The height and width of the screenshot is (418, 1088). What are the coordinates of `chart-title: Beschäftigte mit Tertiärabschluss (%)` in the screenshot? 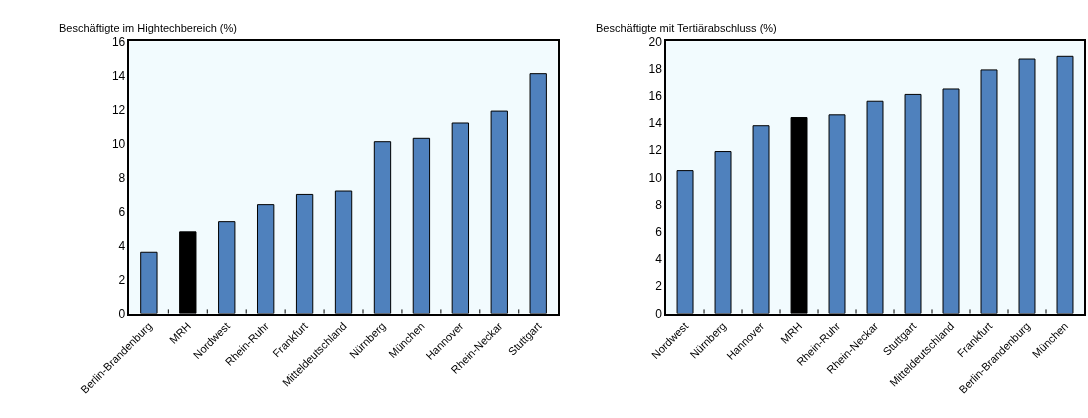 It's located at (686, 28).